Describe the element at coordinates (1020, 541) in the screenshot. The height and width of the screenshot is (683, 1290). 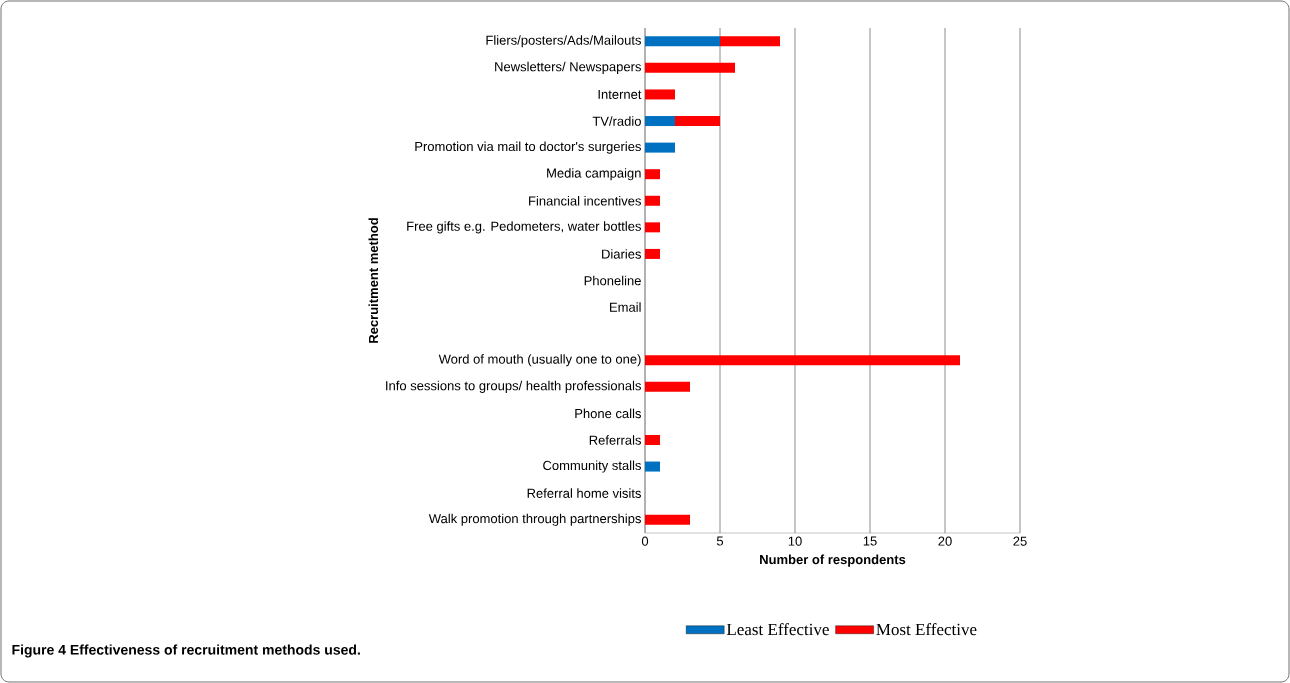
I see `x-tick-label: 25` at that location.